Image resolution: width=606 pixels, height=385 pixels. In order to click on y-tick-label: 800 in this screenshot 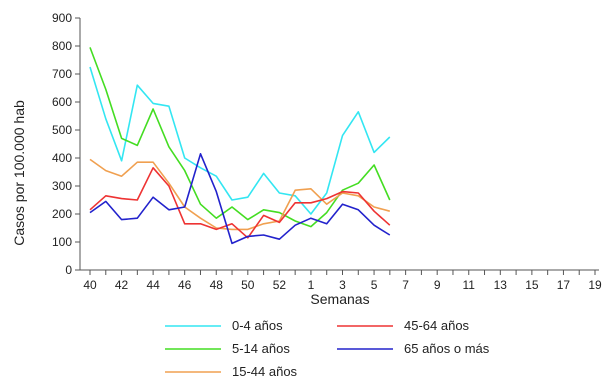, I will do `click(62, 46)`.